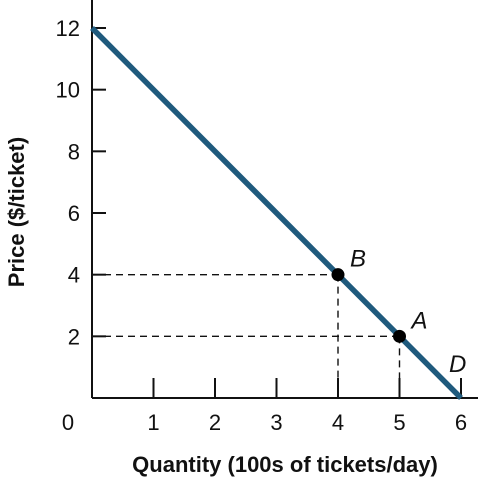 The image size is (495, 480). I want to click on x-tick-label: 2, so click(215, 422).